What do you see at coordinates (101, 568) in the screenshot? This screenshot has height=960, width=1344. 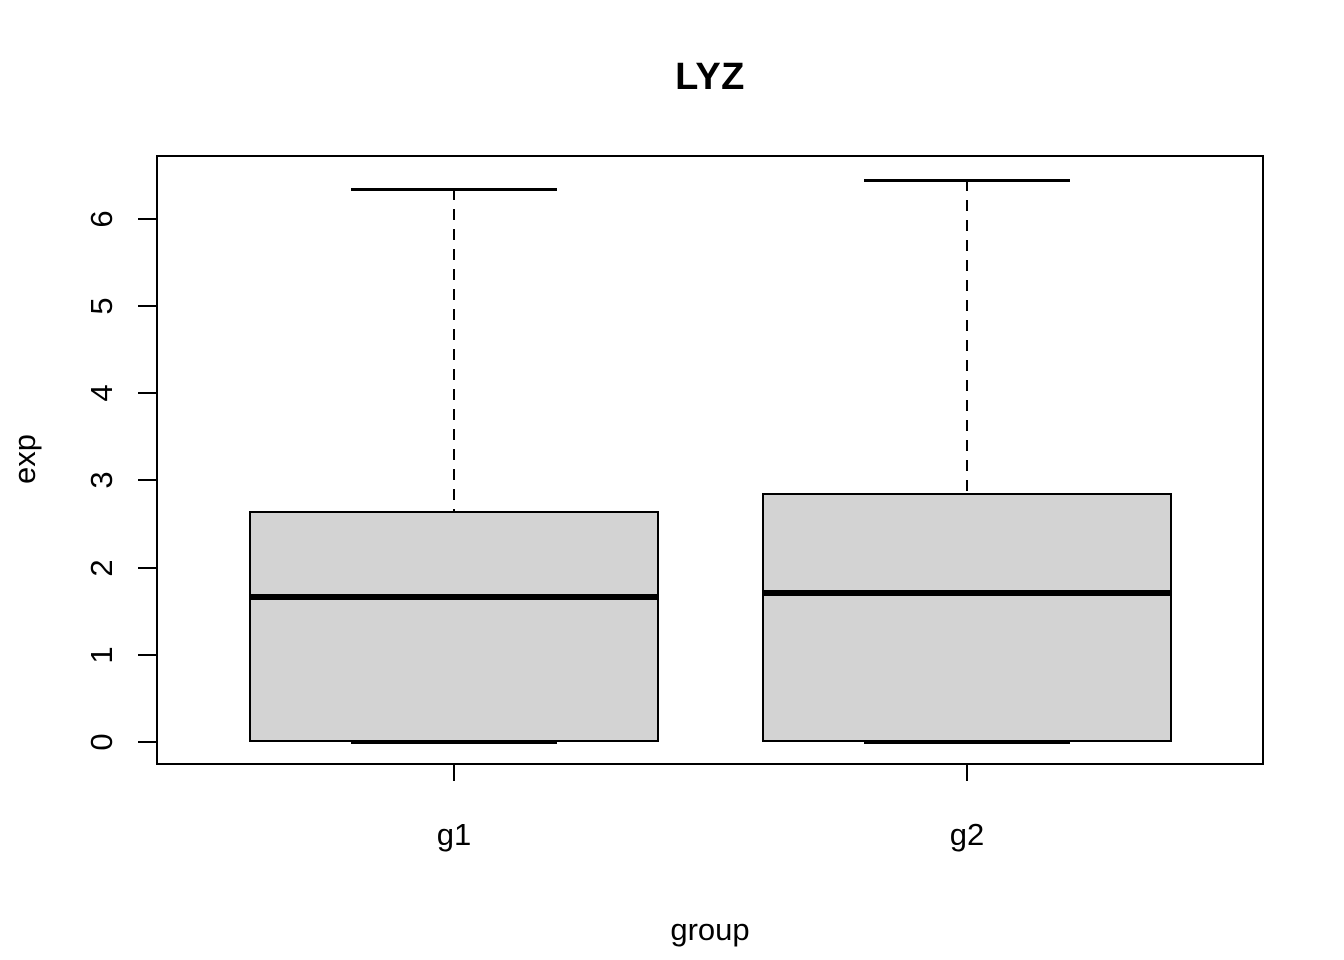 I see `y-axis-tick-label: 2` at bounding box center [101, 568].